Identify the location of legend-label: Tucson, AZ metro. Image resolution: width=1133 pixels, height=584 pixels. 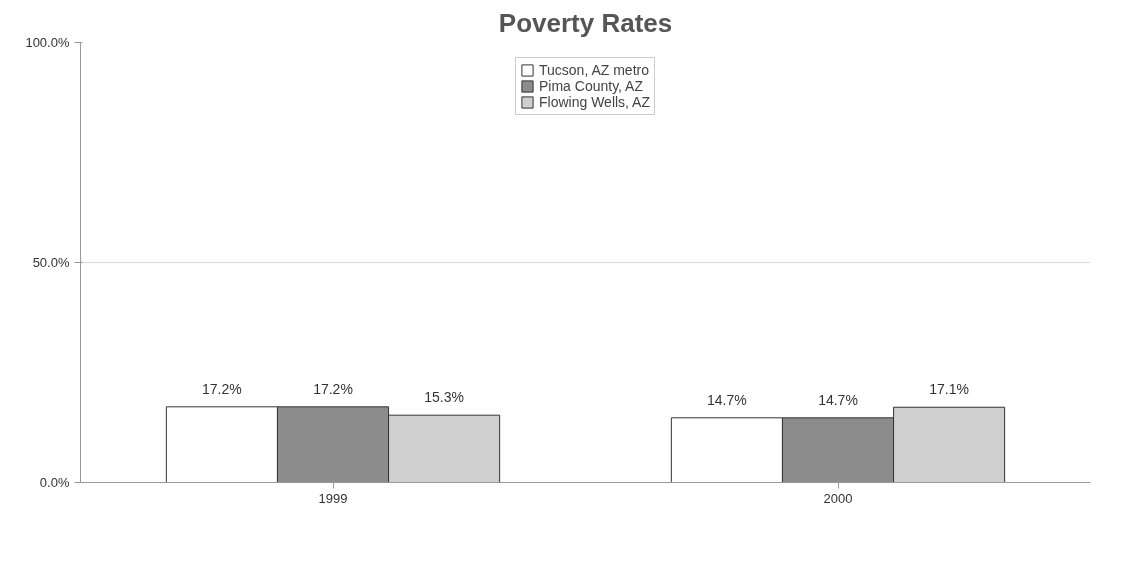
(594, 70).